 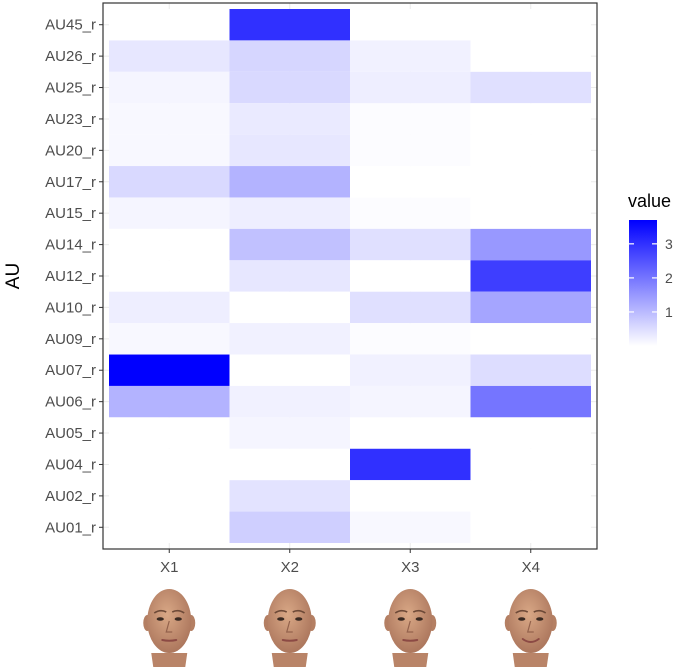 I want to click on y-tick-label: AU12_r, so click(x=70, y=276).